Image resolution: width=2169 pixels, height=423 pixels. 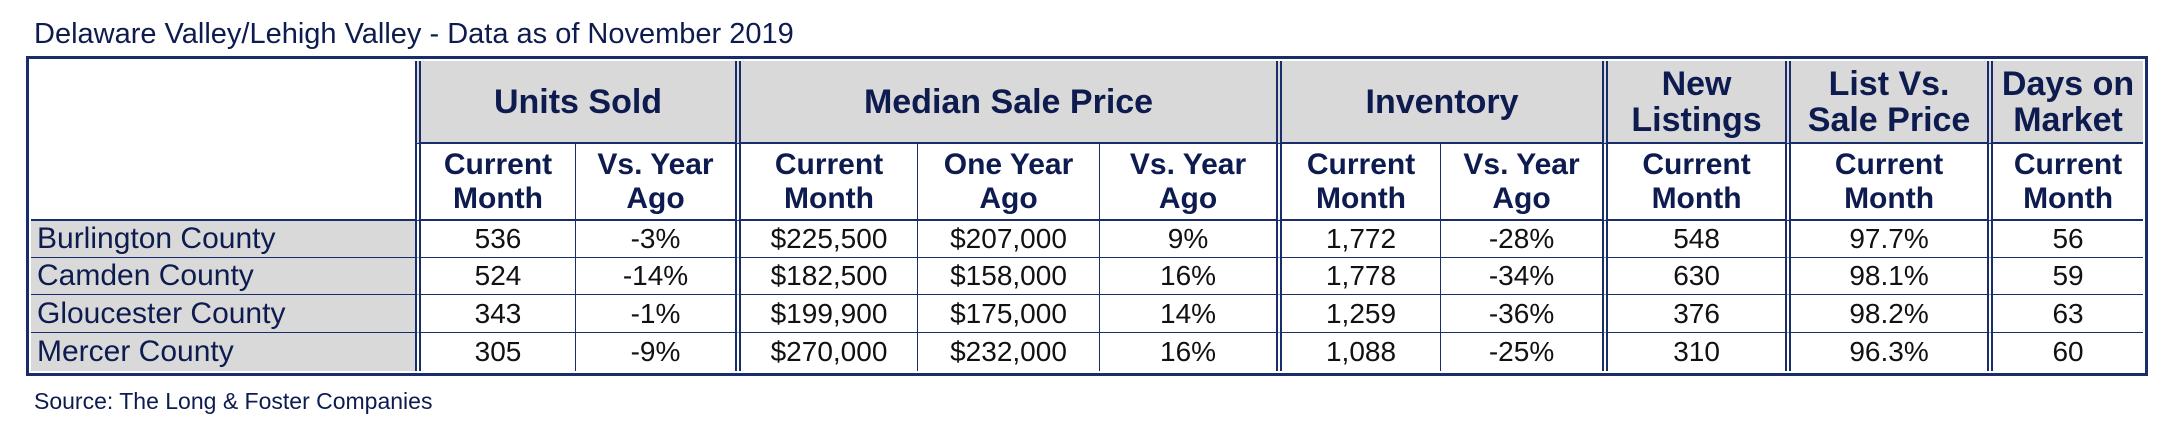 What do you see at coordinates (1521, 239) in the screenshot?
I see `inventory-vs-year-cell: -28%` at bounding box center [1521, 239].